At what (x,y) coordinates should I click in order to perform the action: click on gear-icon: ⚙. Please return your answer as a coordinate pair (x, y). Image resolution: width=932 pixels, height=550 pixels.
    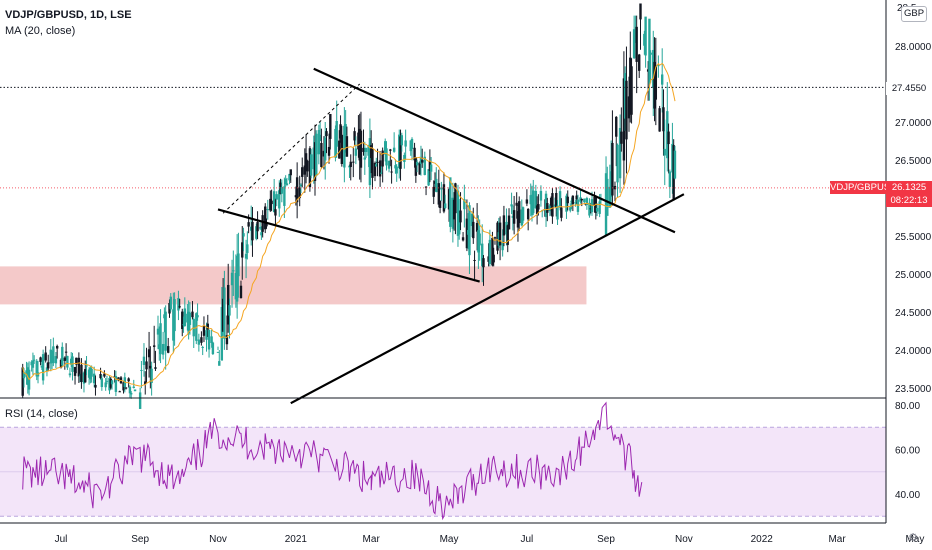
    Looking at the image, I should click on (913, 538).